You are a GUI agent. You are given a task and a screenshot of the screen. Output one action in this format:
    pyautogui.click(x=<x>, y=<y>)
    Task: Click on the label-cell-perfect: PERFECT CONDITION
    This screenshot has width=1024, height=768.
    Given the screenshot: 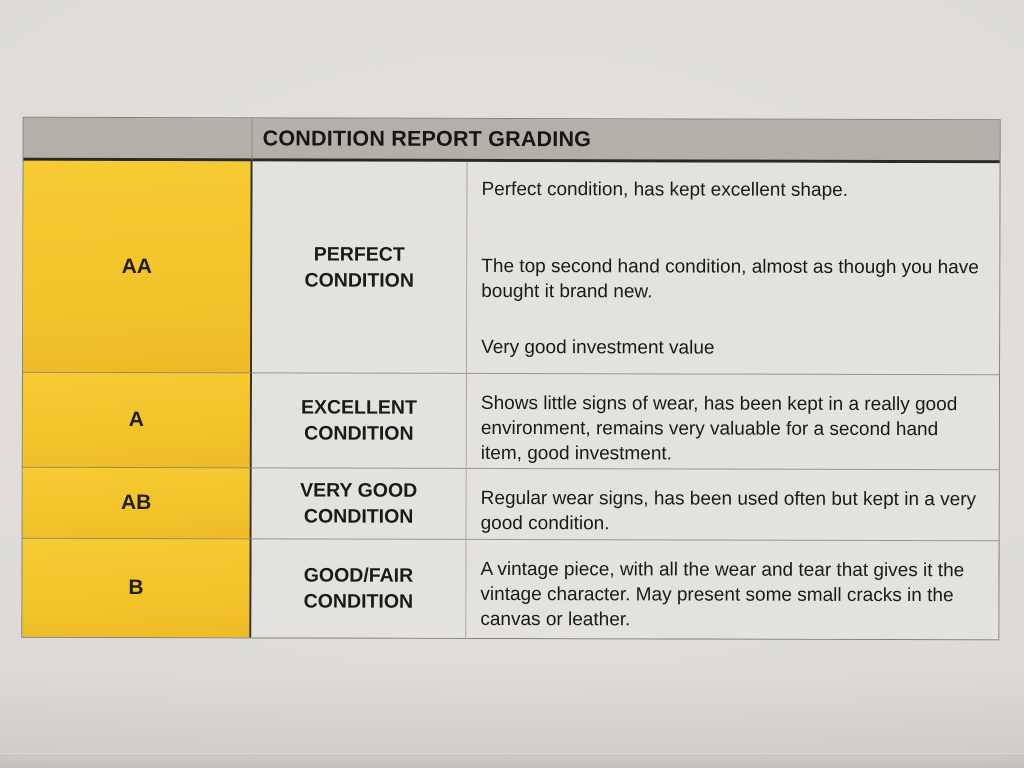 What is the action you would take?
    pyautogui.click(x=360, y=267)
    